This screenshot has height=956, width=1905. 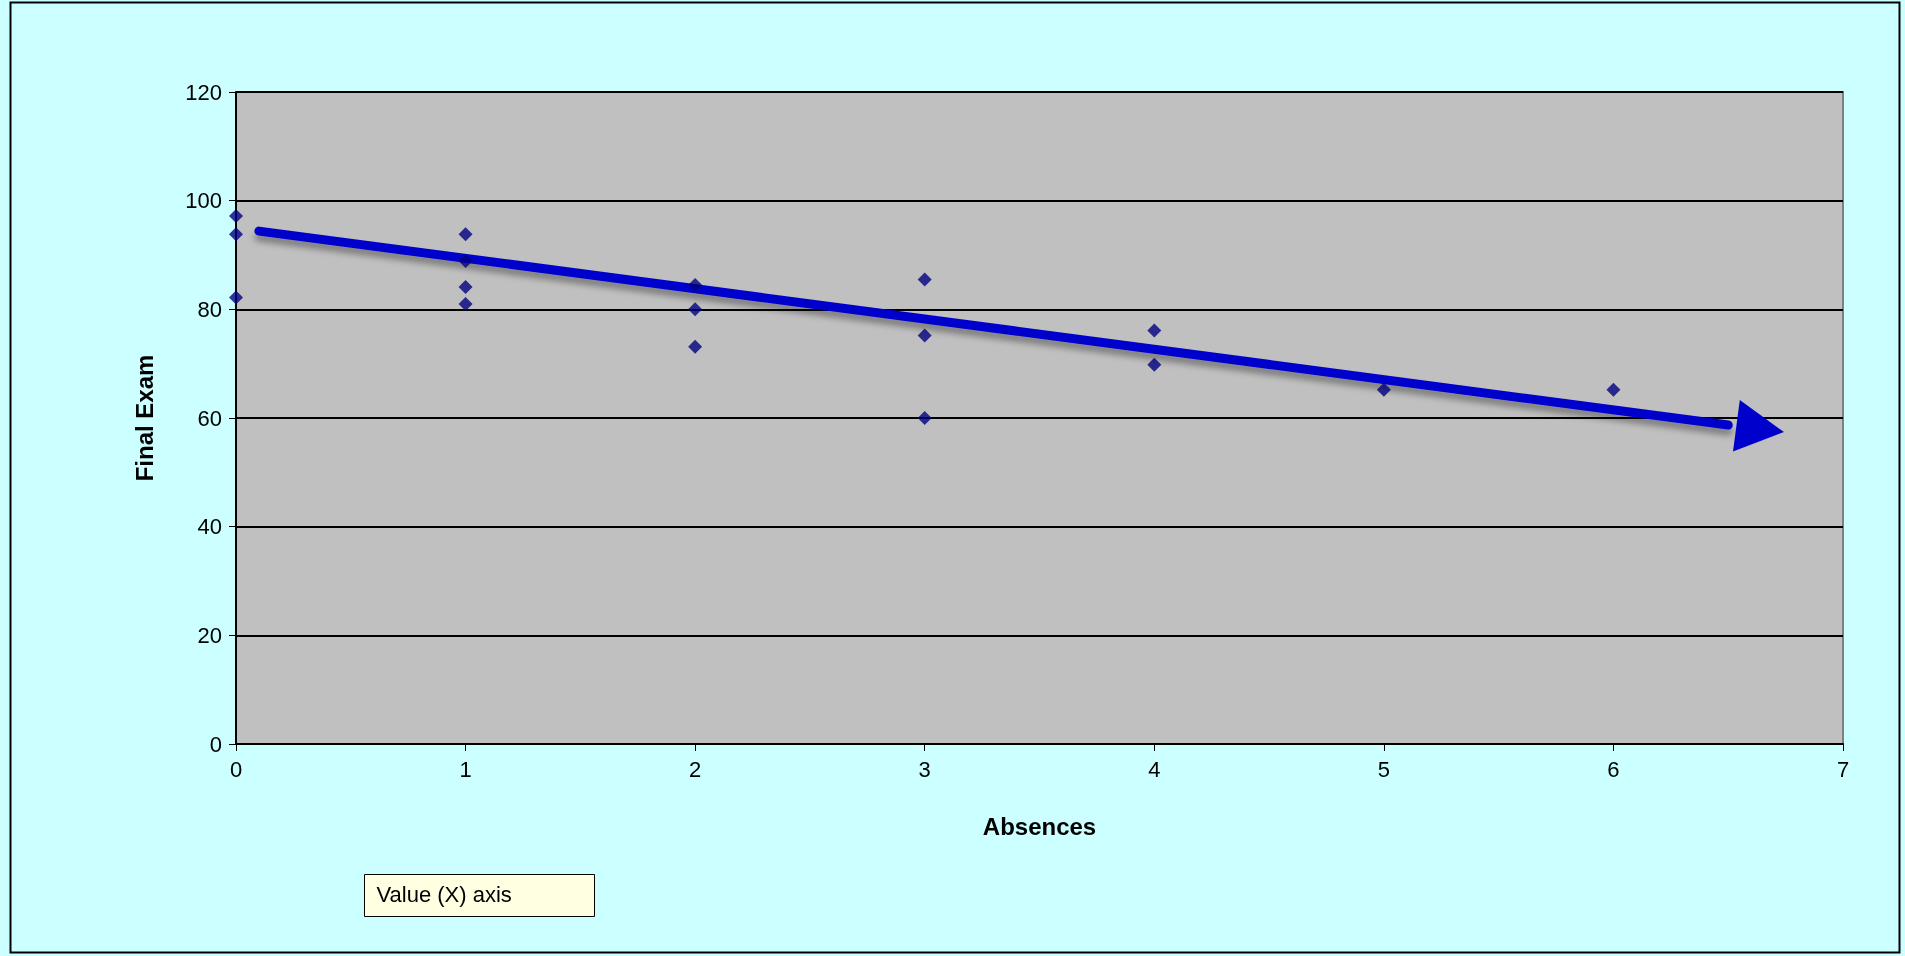 I want to click on y-tick-label: 80, so click(x=209, y=309).